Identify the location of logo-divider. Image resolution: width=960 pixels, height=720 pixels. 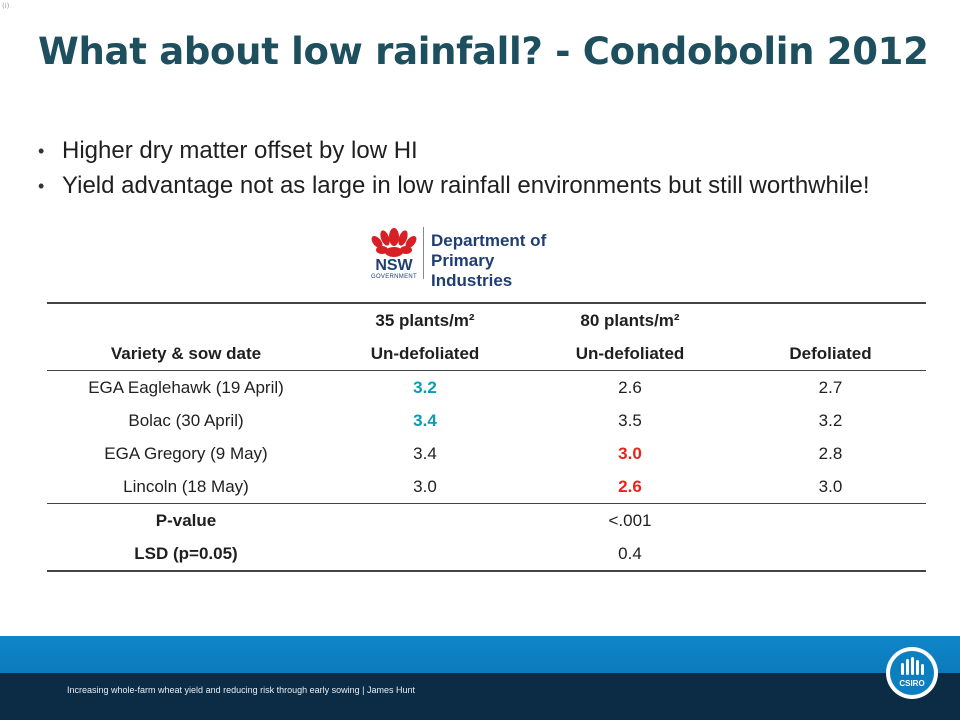
(423, 253).